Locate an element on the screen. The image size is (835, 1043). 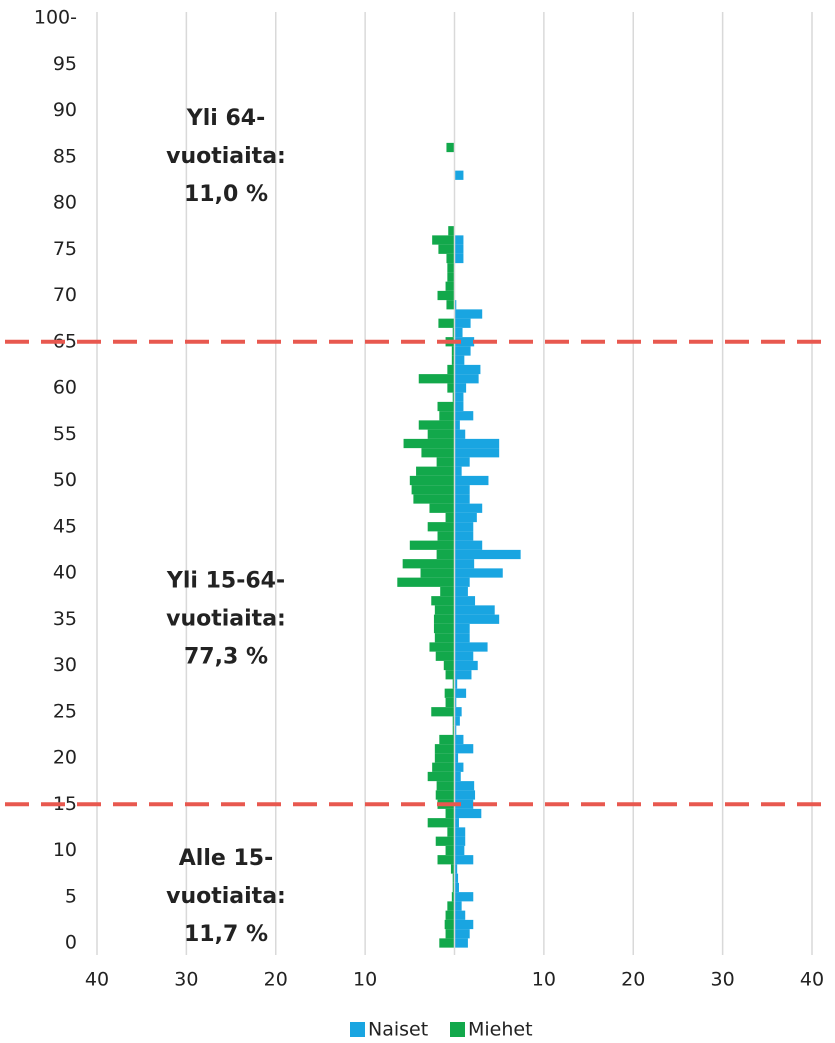
y-tick-label: 5 is located at coordinates (71, 896).